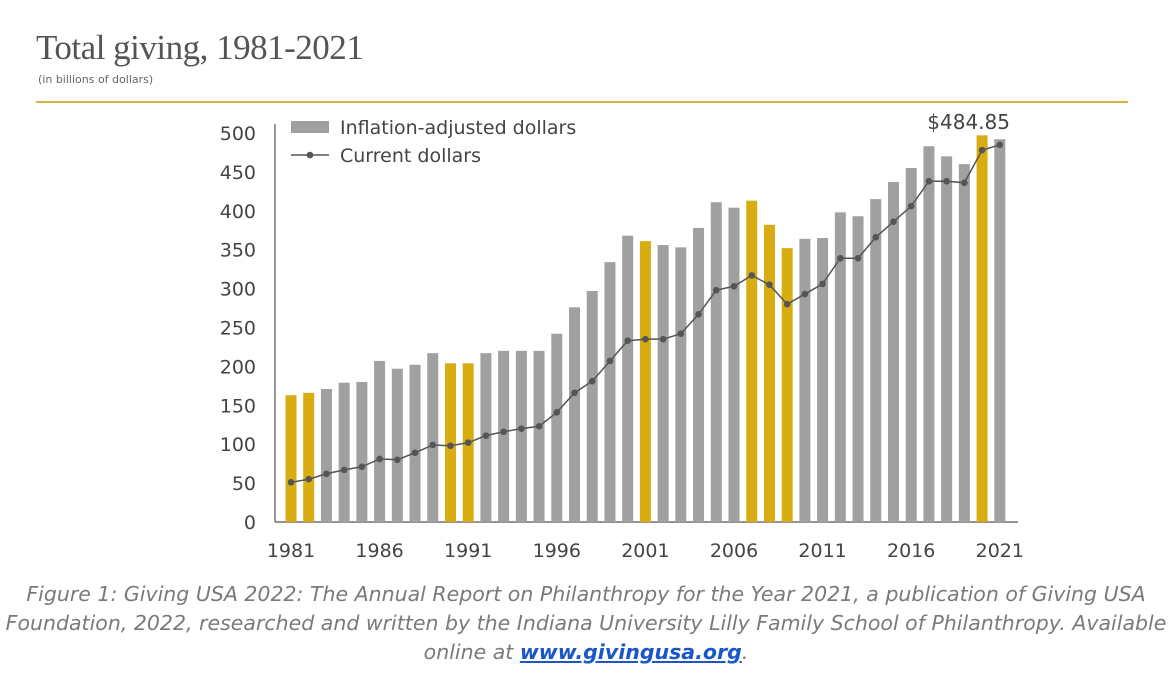  I want to click on x-tick-label: 1986, so click(379, 551).